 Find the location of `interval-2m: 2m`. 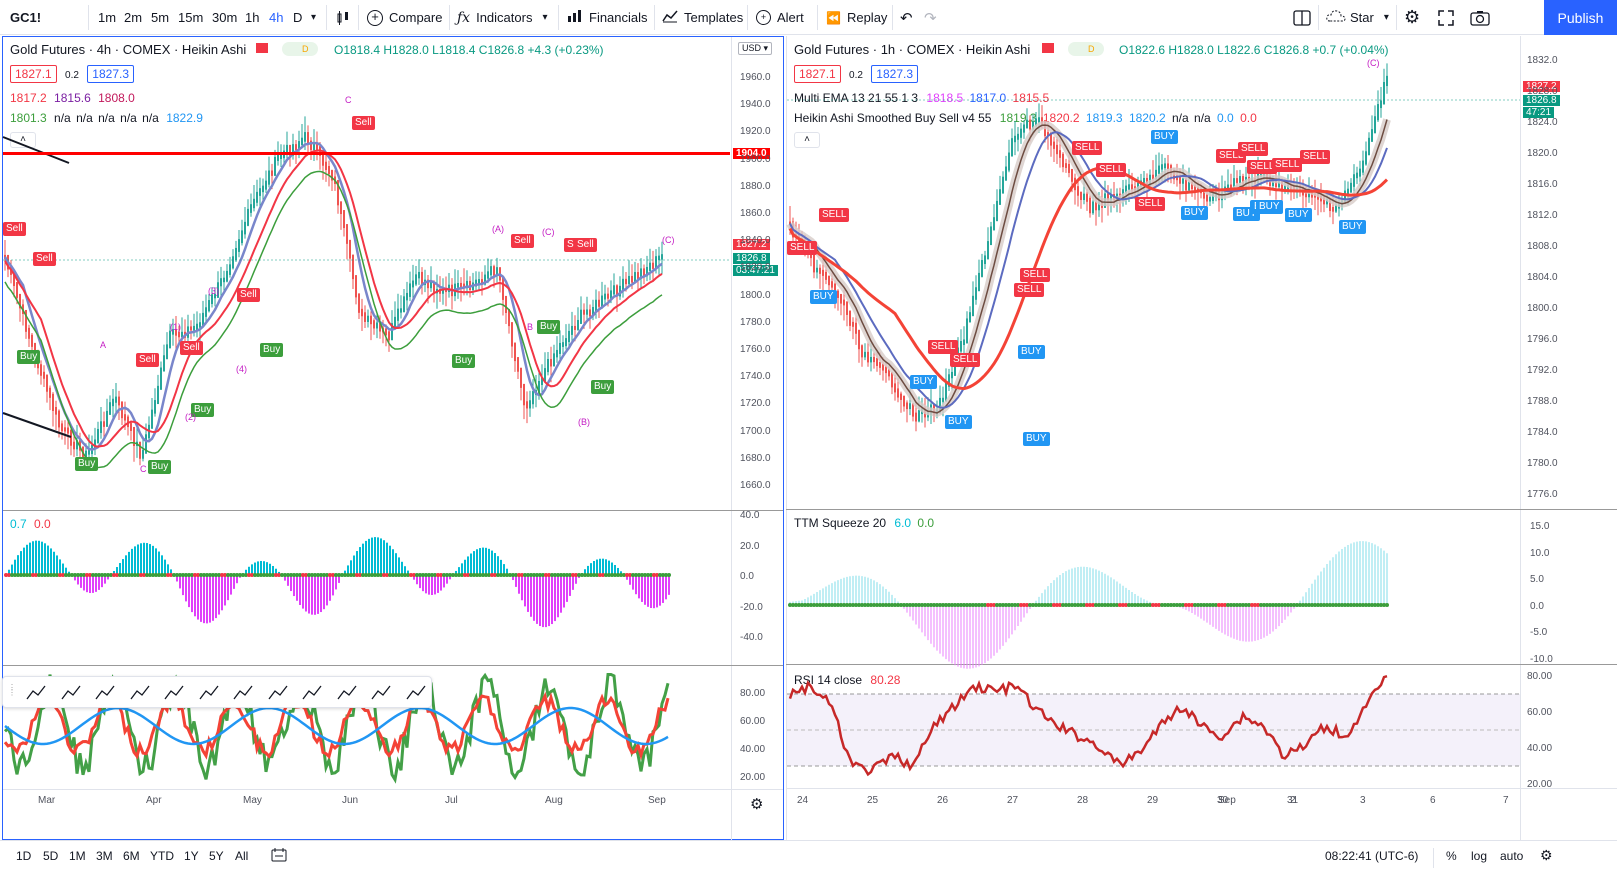

interval-2m: 2m is located at coordinates (133, 17).